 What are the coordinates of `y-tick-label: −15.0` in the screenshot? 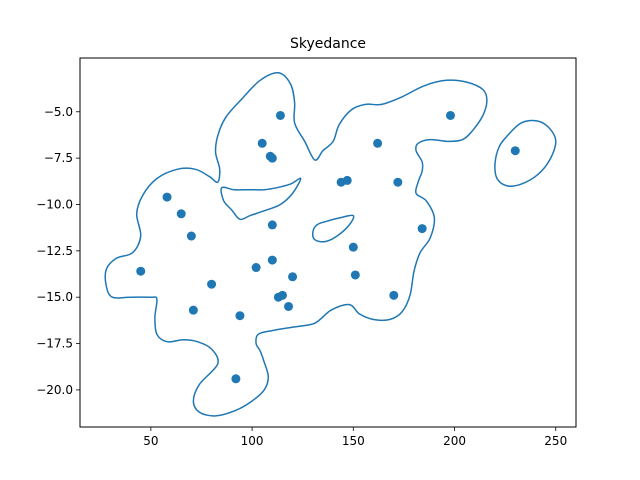 It's located at (54, 297).